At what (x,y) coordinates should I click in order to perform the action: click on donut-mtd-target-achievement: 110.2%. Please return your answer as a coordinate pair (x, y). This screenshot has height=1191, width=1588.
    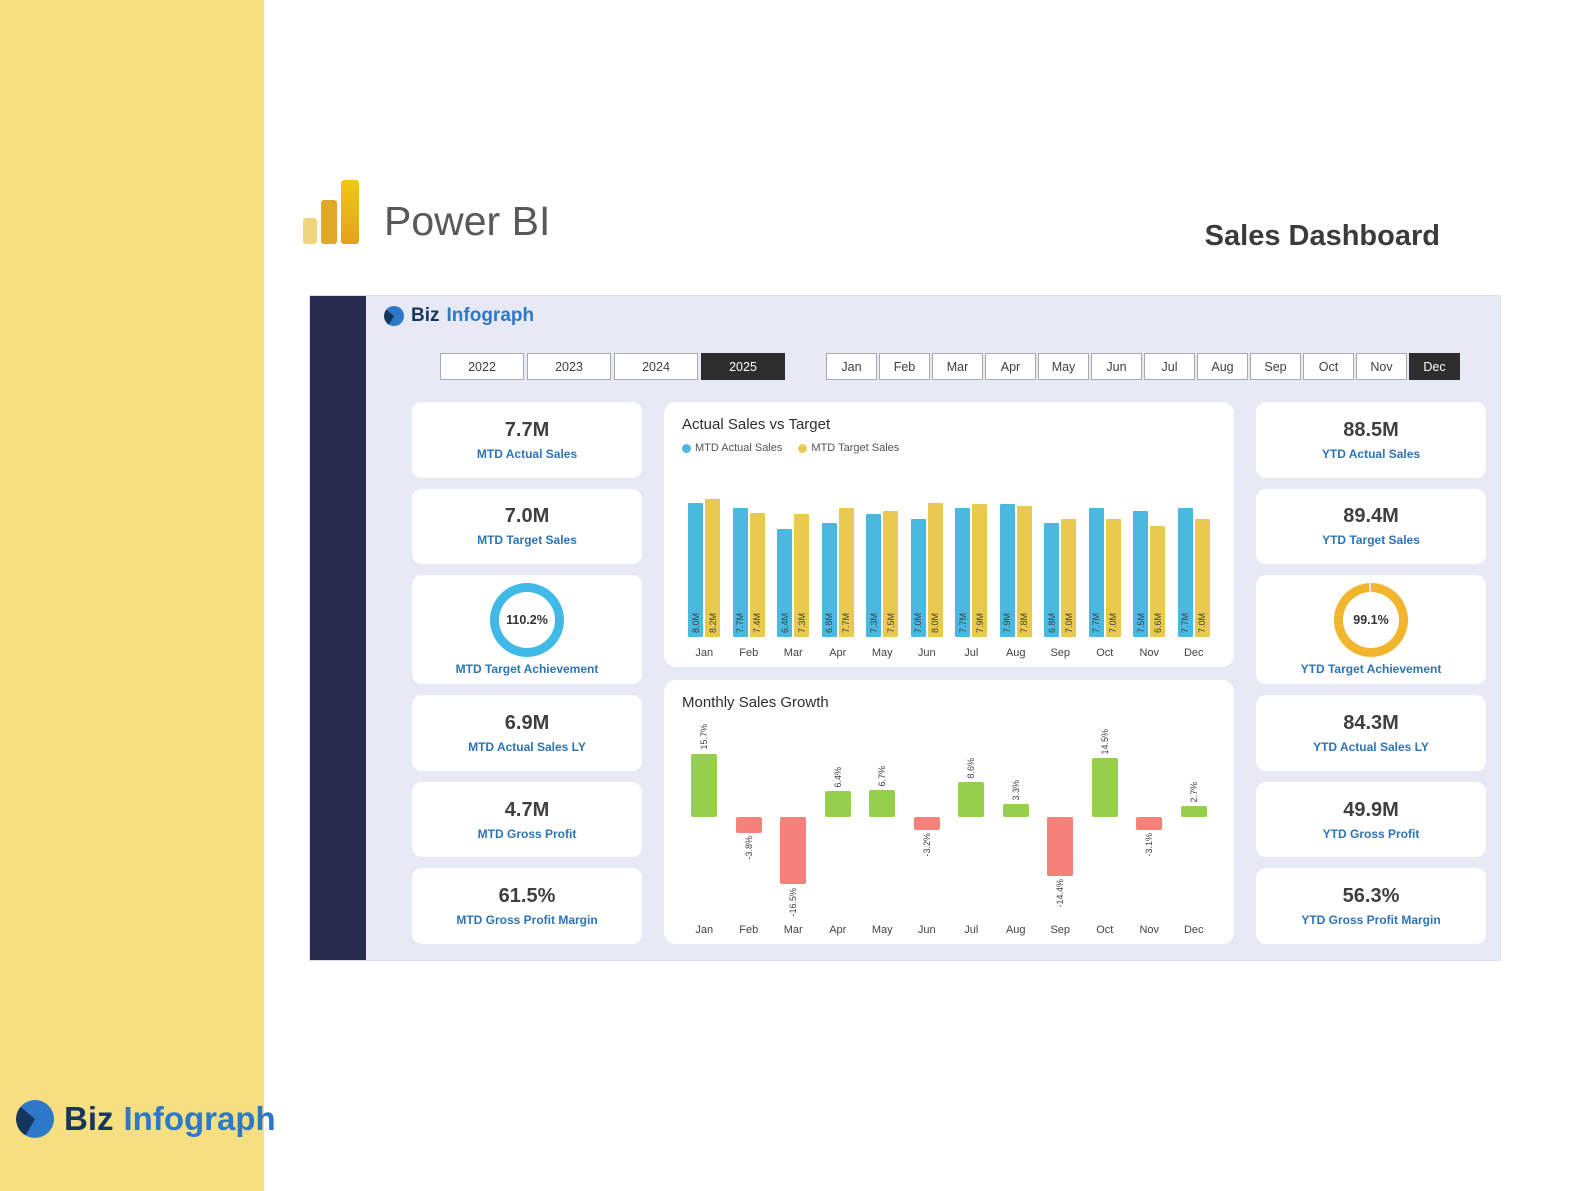
    Looking at the image, I should click on (527, 620).